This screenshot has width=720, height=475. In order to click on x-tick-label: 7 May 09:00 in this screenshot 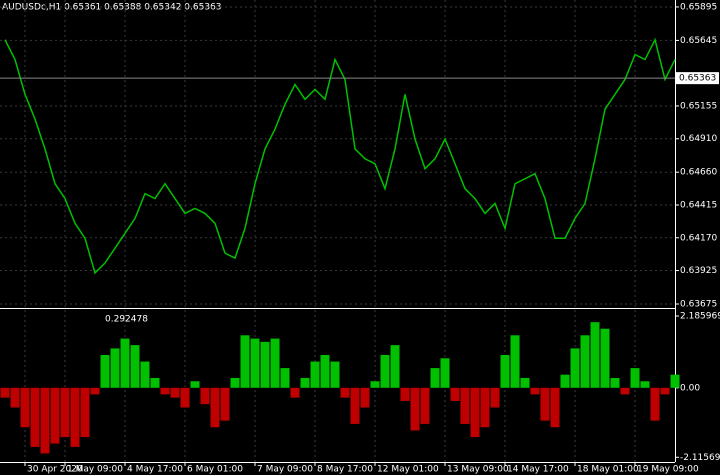, I will do `click(285, 470)`.